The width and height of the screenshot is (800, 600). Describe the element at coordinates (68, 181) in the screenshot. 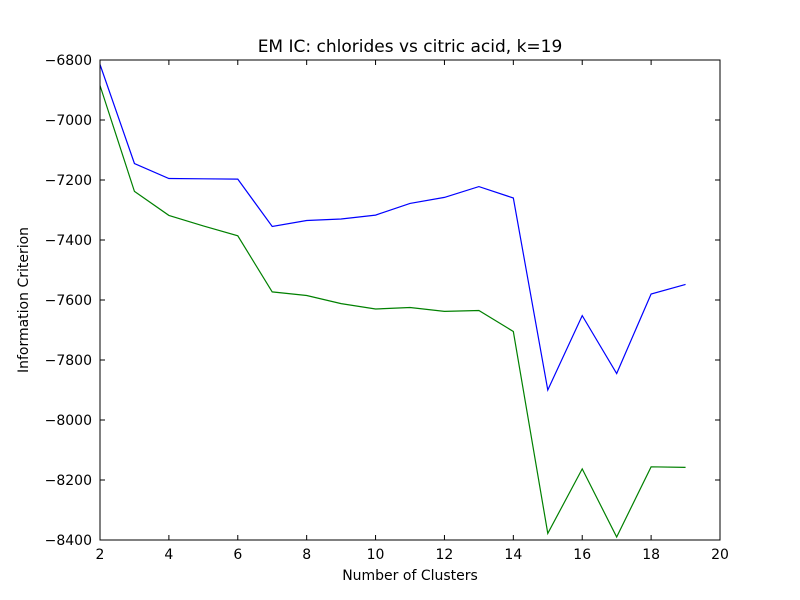

I see `y-tick-label: −7200` at that location.